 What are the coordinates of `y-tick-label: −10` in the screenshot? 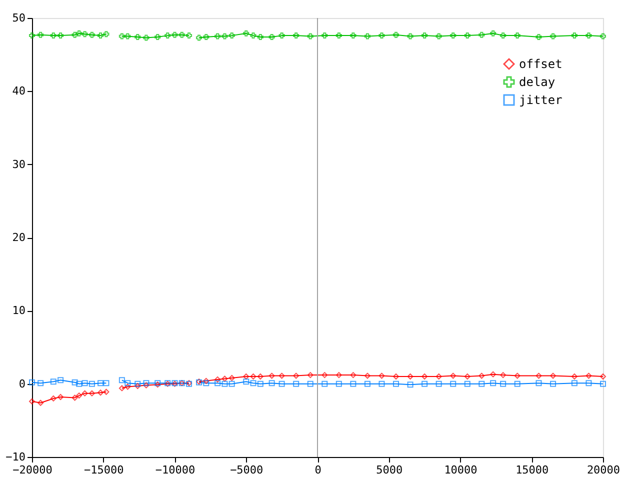 It's located at (16, 457).